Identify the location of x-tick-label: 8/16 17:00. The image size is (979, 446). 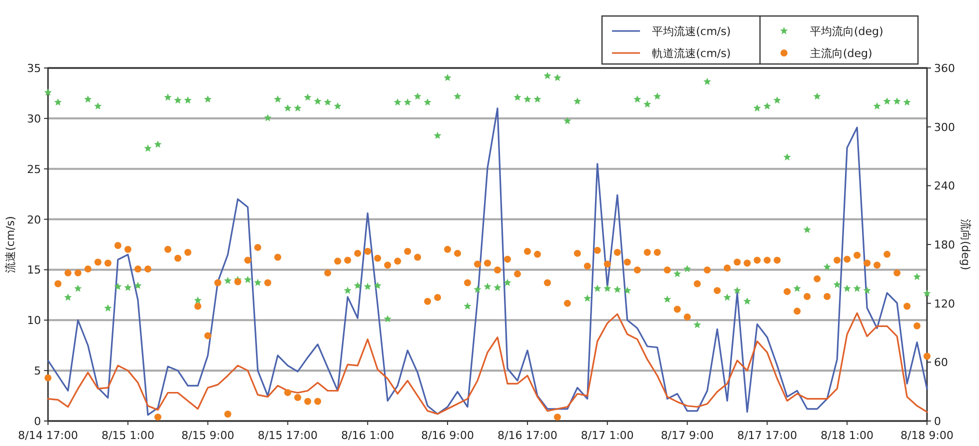
(528, 435).